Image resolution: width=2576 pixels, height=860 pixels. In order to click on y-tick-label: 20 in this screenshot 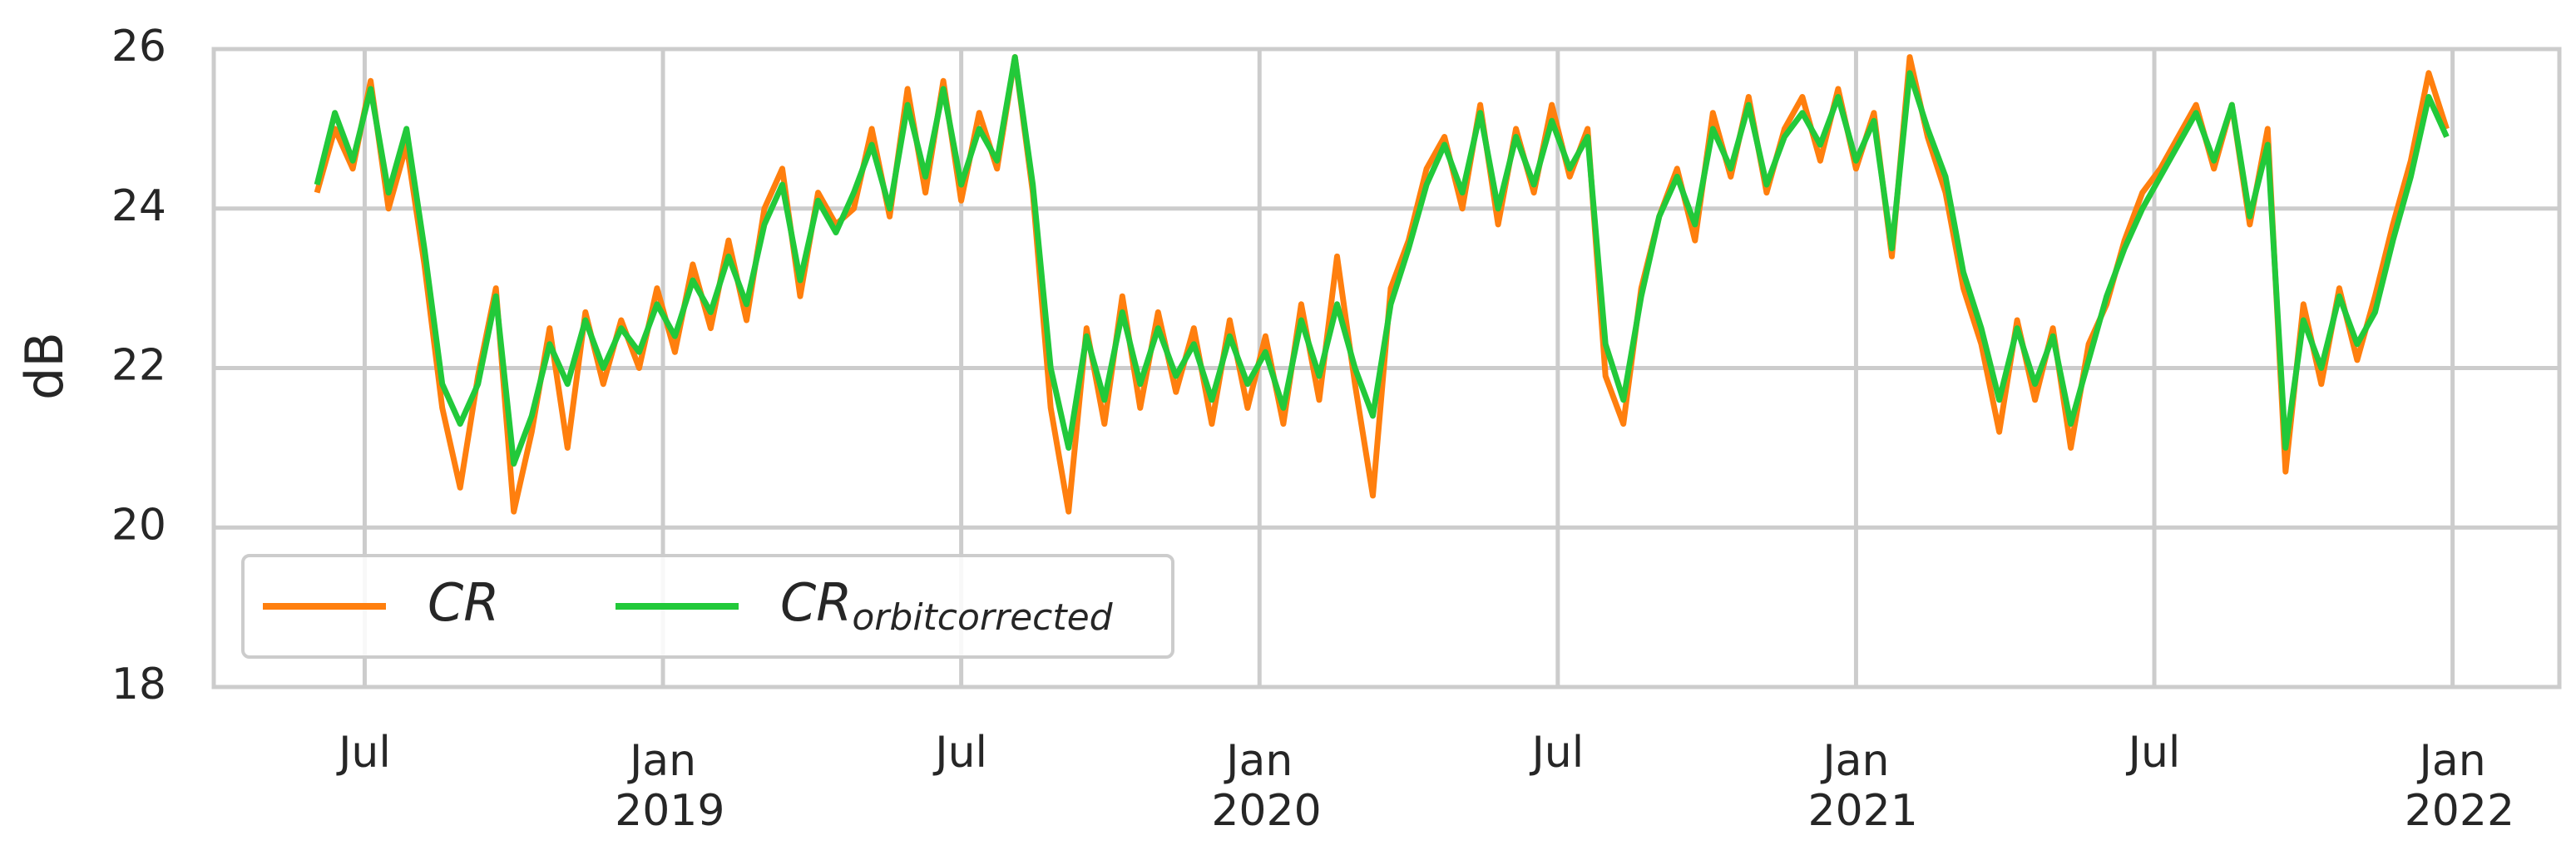, I will do `click(138, 525)`.